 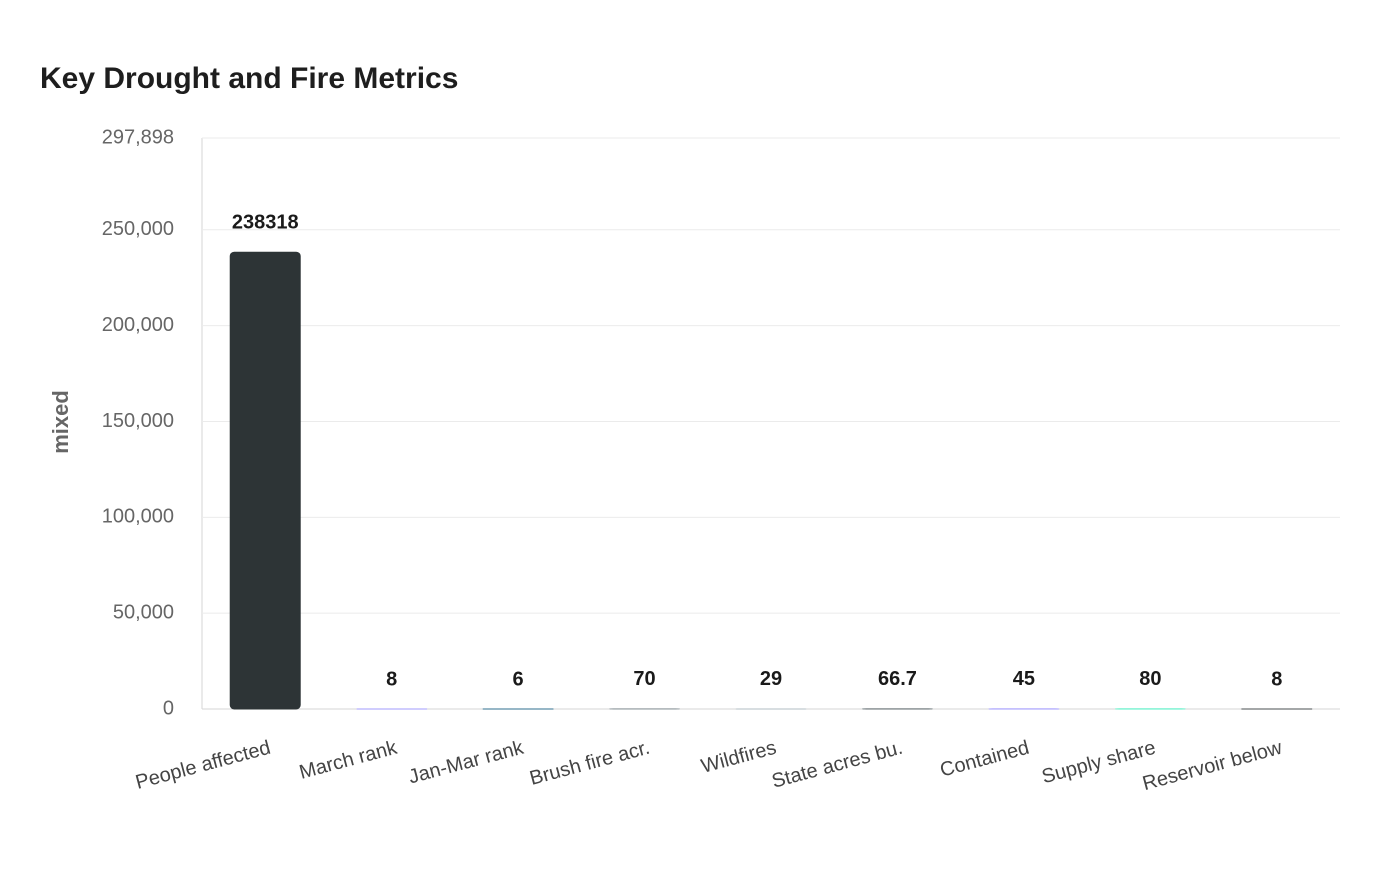 I want to click on x-tick-label: Supply share, so click(x=1099, y=762).